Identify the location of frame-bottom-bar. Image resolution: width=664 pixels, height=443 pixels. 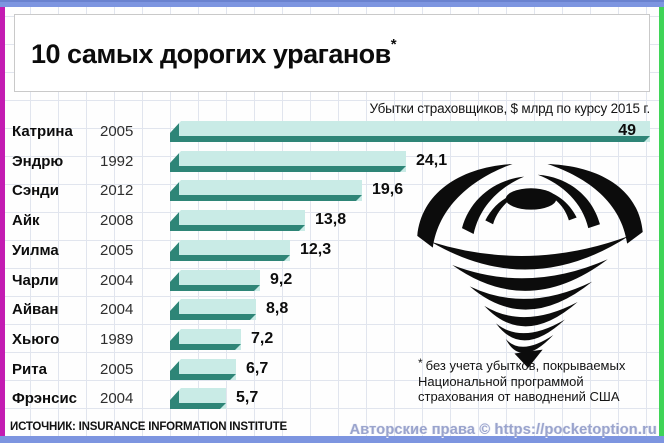
(332, 439).